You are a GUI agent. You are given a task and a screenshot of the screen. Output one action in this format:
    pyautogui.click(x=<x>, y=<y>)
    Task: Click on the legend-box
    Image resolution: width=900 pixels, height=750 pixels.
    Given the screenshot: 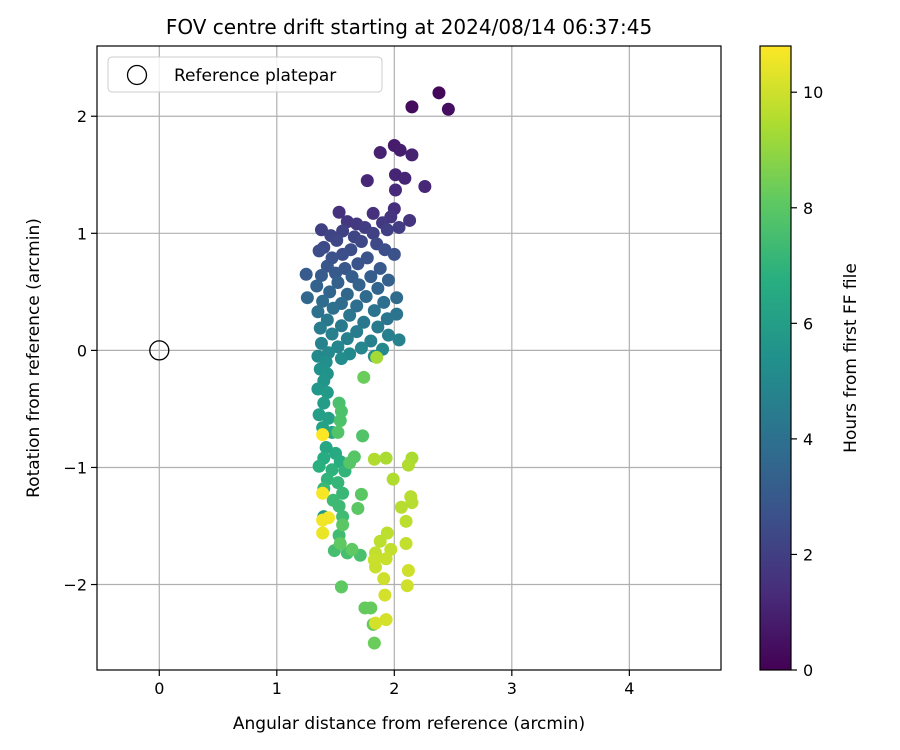 What is the action you would take?
    pyautogui.click(x=245, y=74)
    